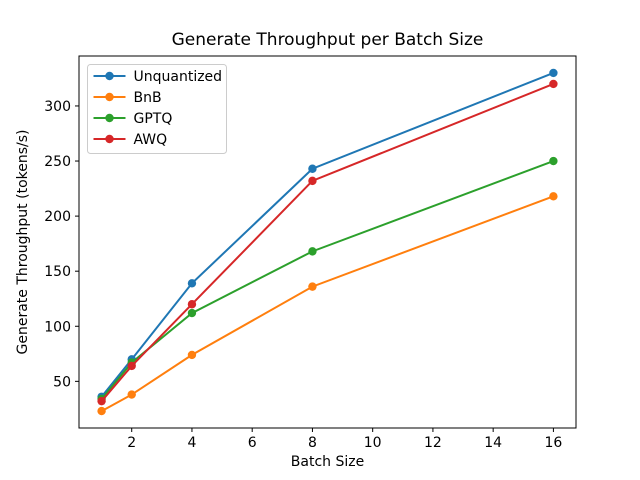 This screenshot has height=480, width=640. What do you see at coordinates (153, 119) in the screenshot?
I see `legend-label-gptq: GPTQ` at bounding box center [153, 119].